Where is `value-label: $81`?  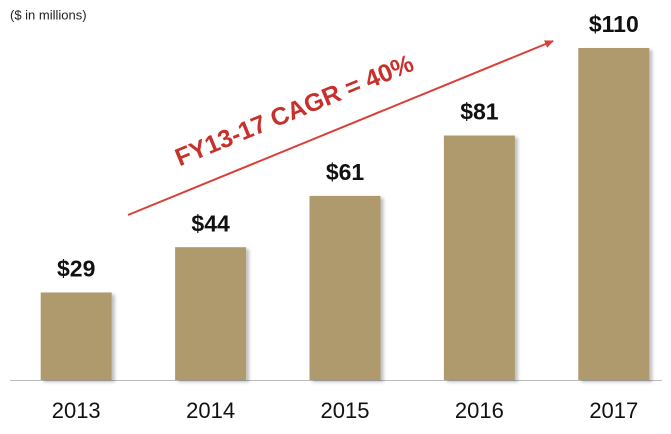 value-label: $81 is located at coordinates (479, 112).